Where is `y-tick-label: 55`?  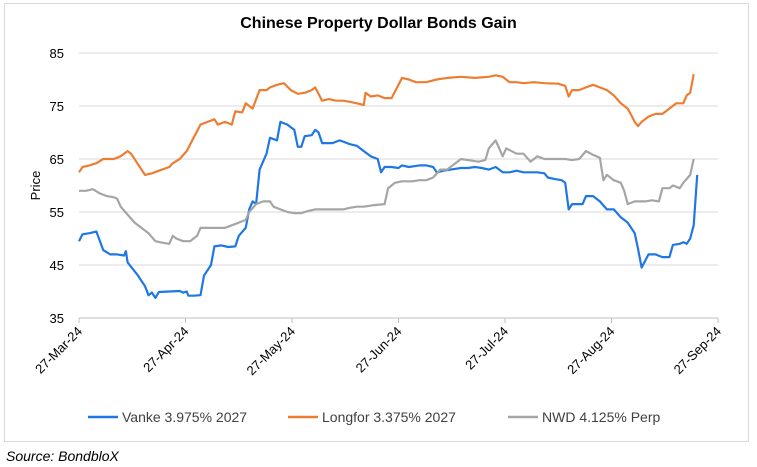 y-tick-label: 55 is located at coordinates (57, 212).